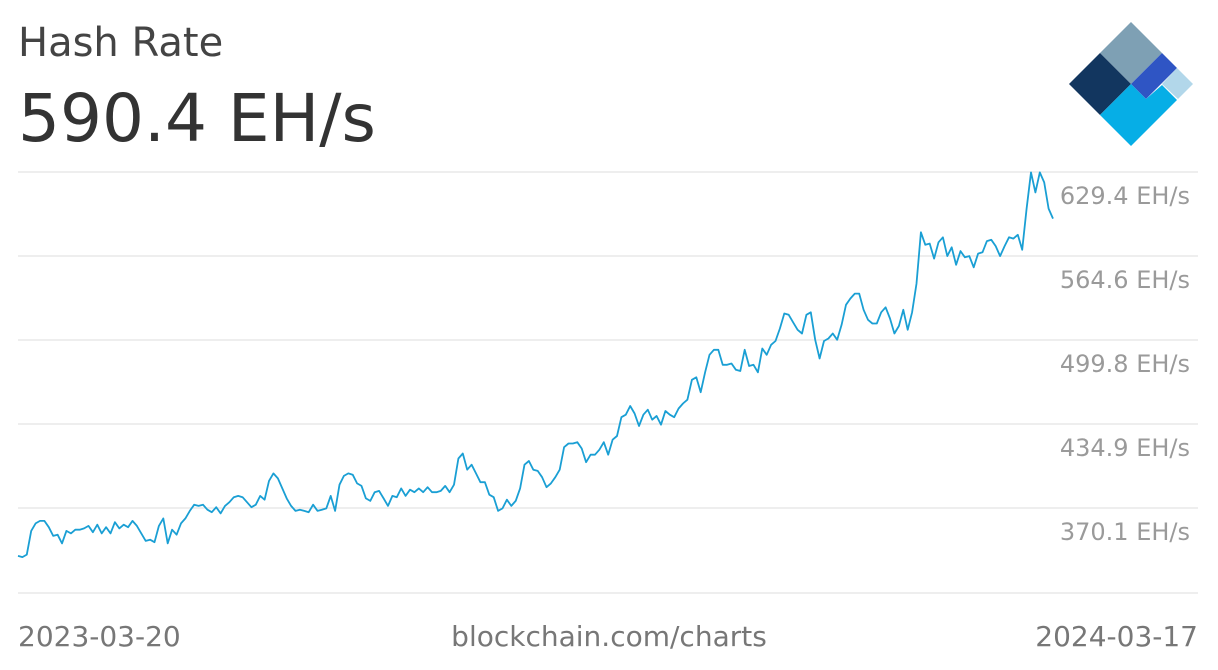 The image size is (1218, 670). Describe the element at coordinates (99, 636) in the screenshot. I see `x-axis-start-label: 2023-03-20` at that location.